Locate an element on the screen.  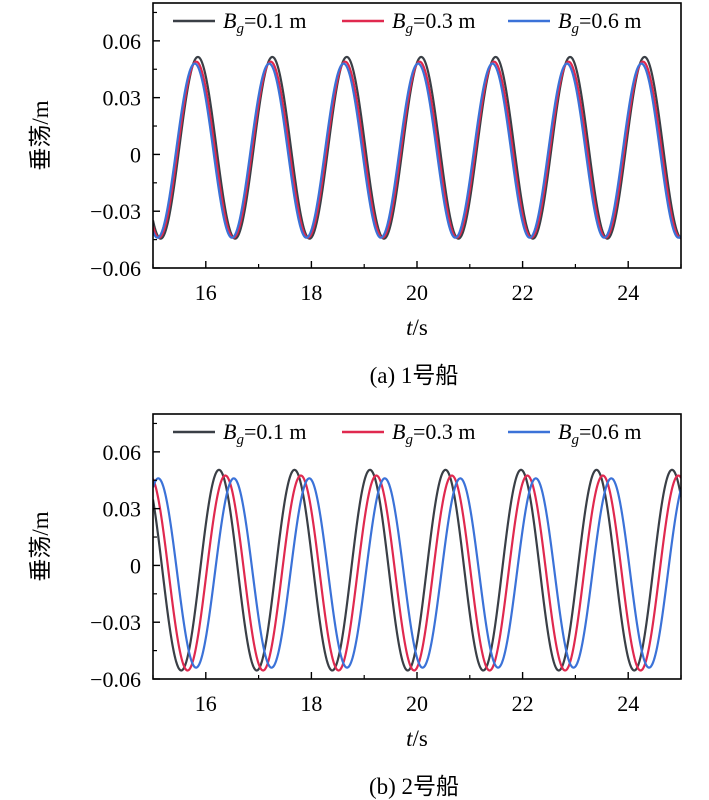
x-axis-label-a: t/s is located at coordinates (417, 327).